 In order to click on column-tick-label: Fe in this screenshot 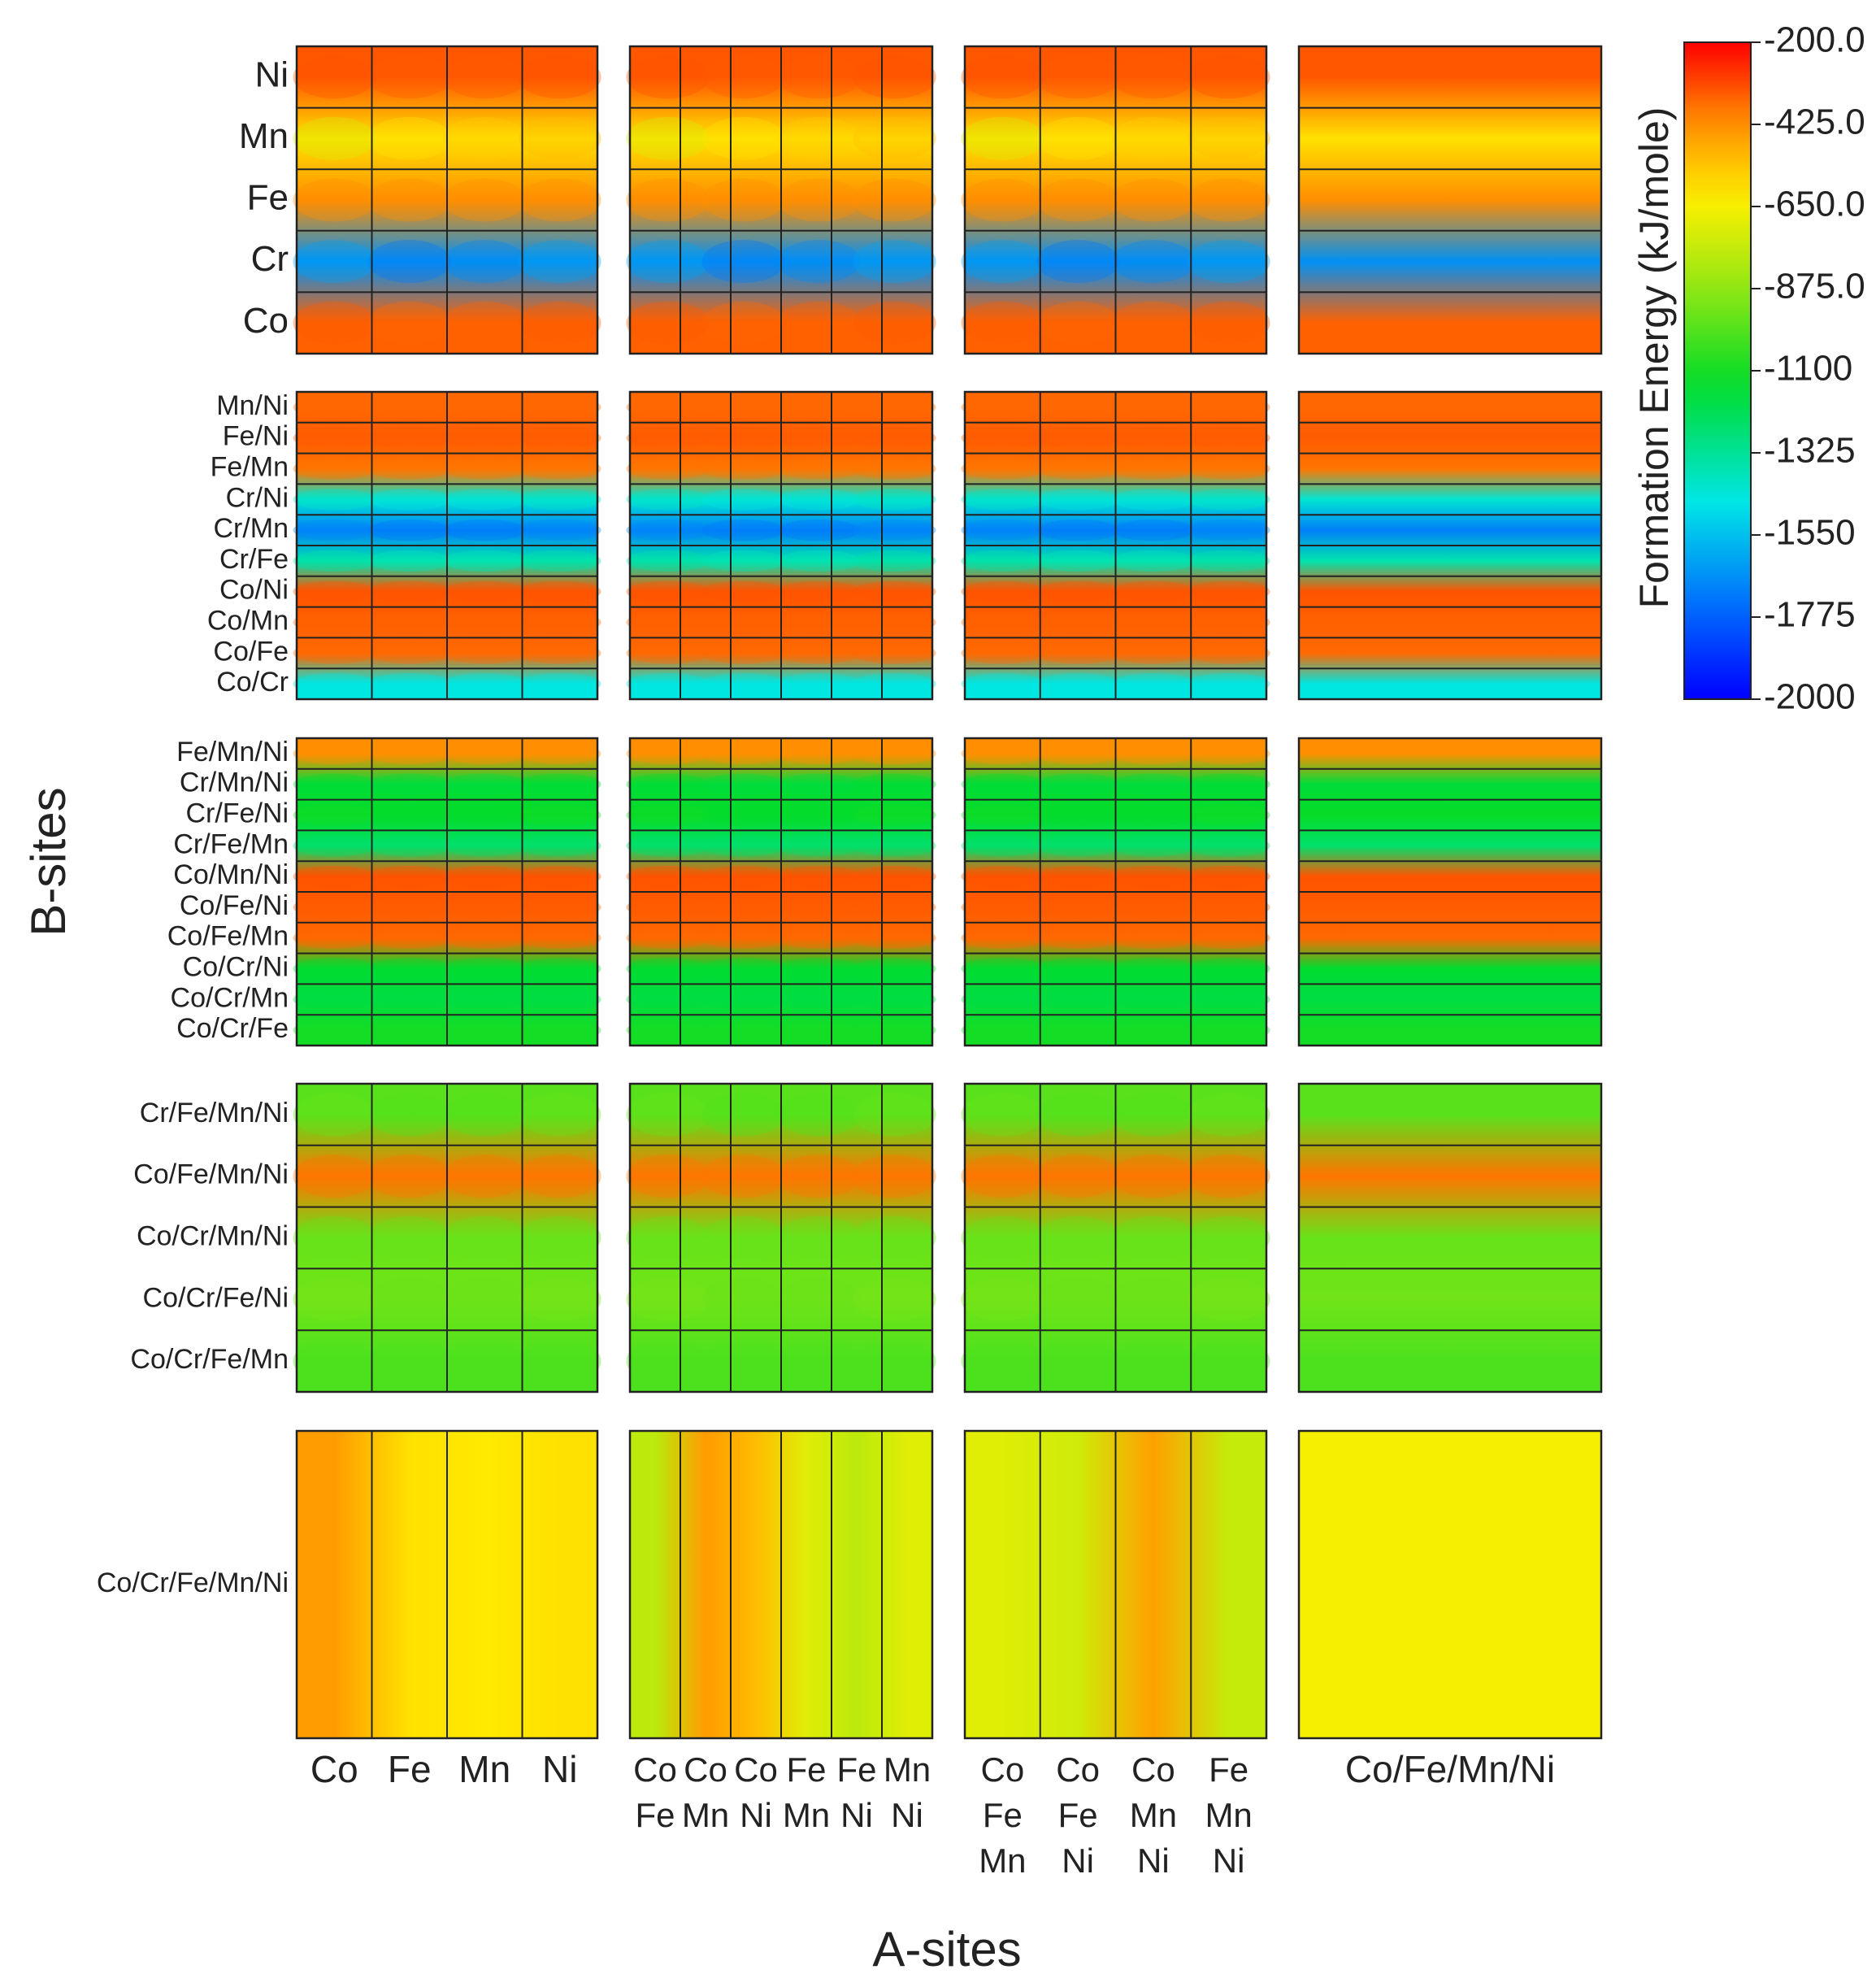, I will do `click(1003, 1815)`.